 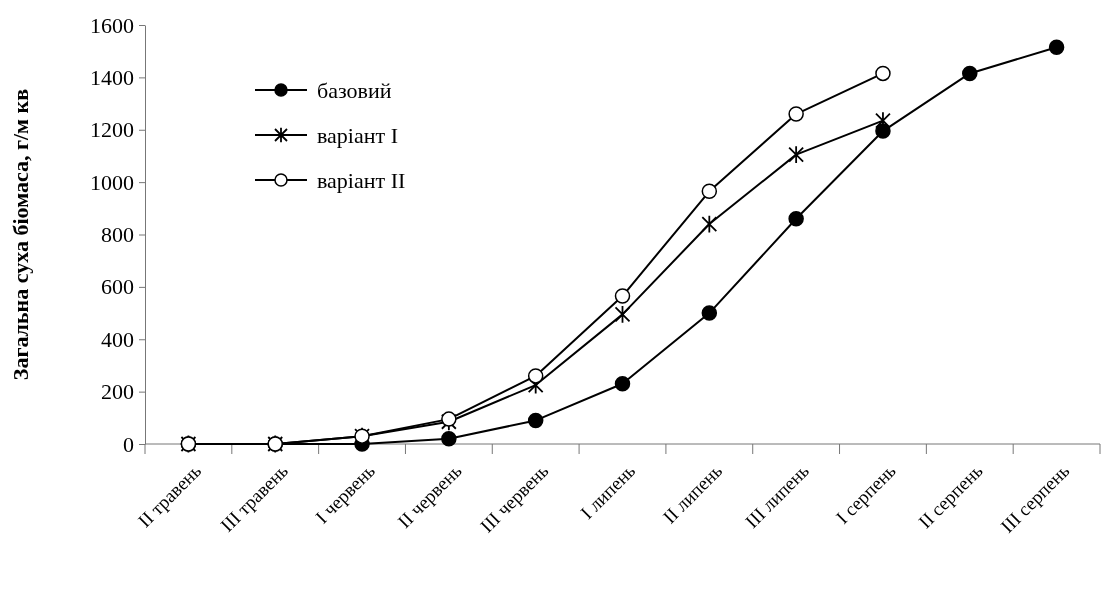 What do you see at coordinates (361, 180) in the screenshot?
I see `legend-label: варіант II` at bounding box center [361, 180].